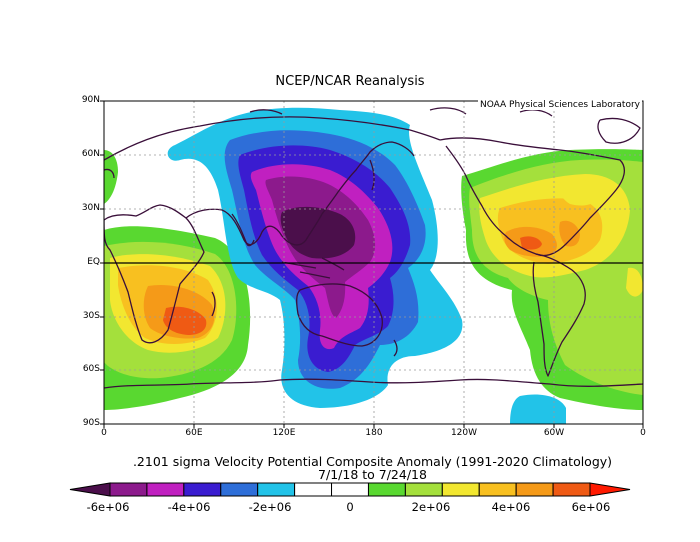 Image resolution: width=700 pixels, height=542 pixels. Describe the element at coordinates (194, 433) in the screenshot. I see `lon-label-60e: 60E` at that location.